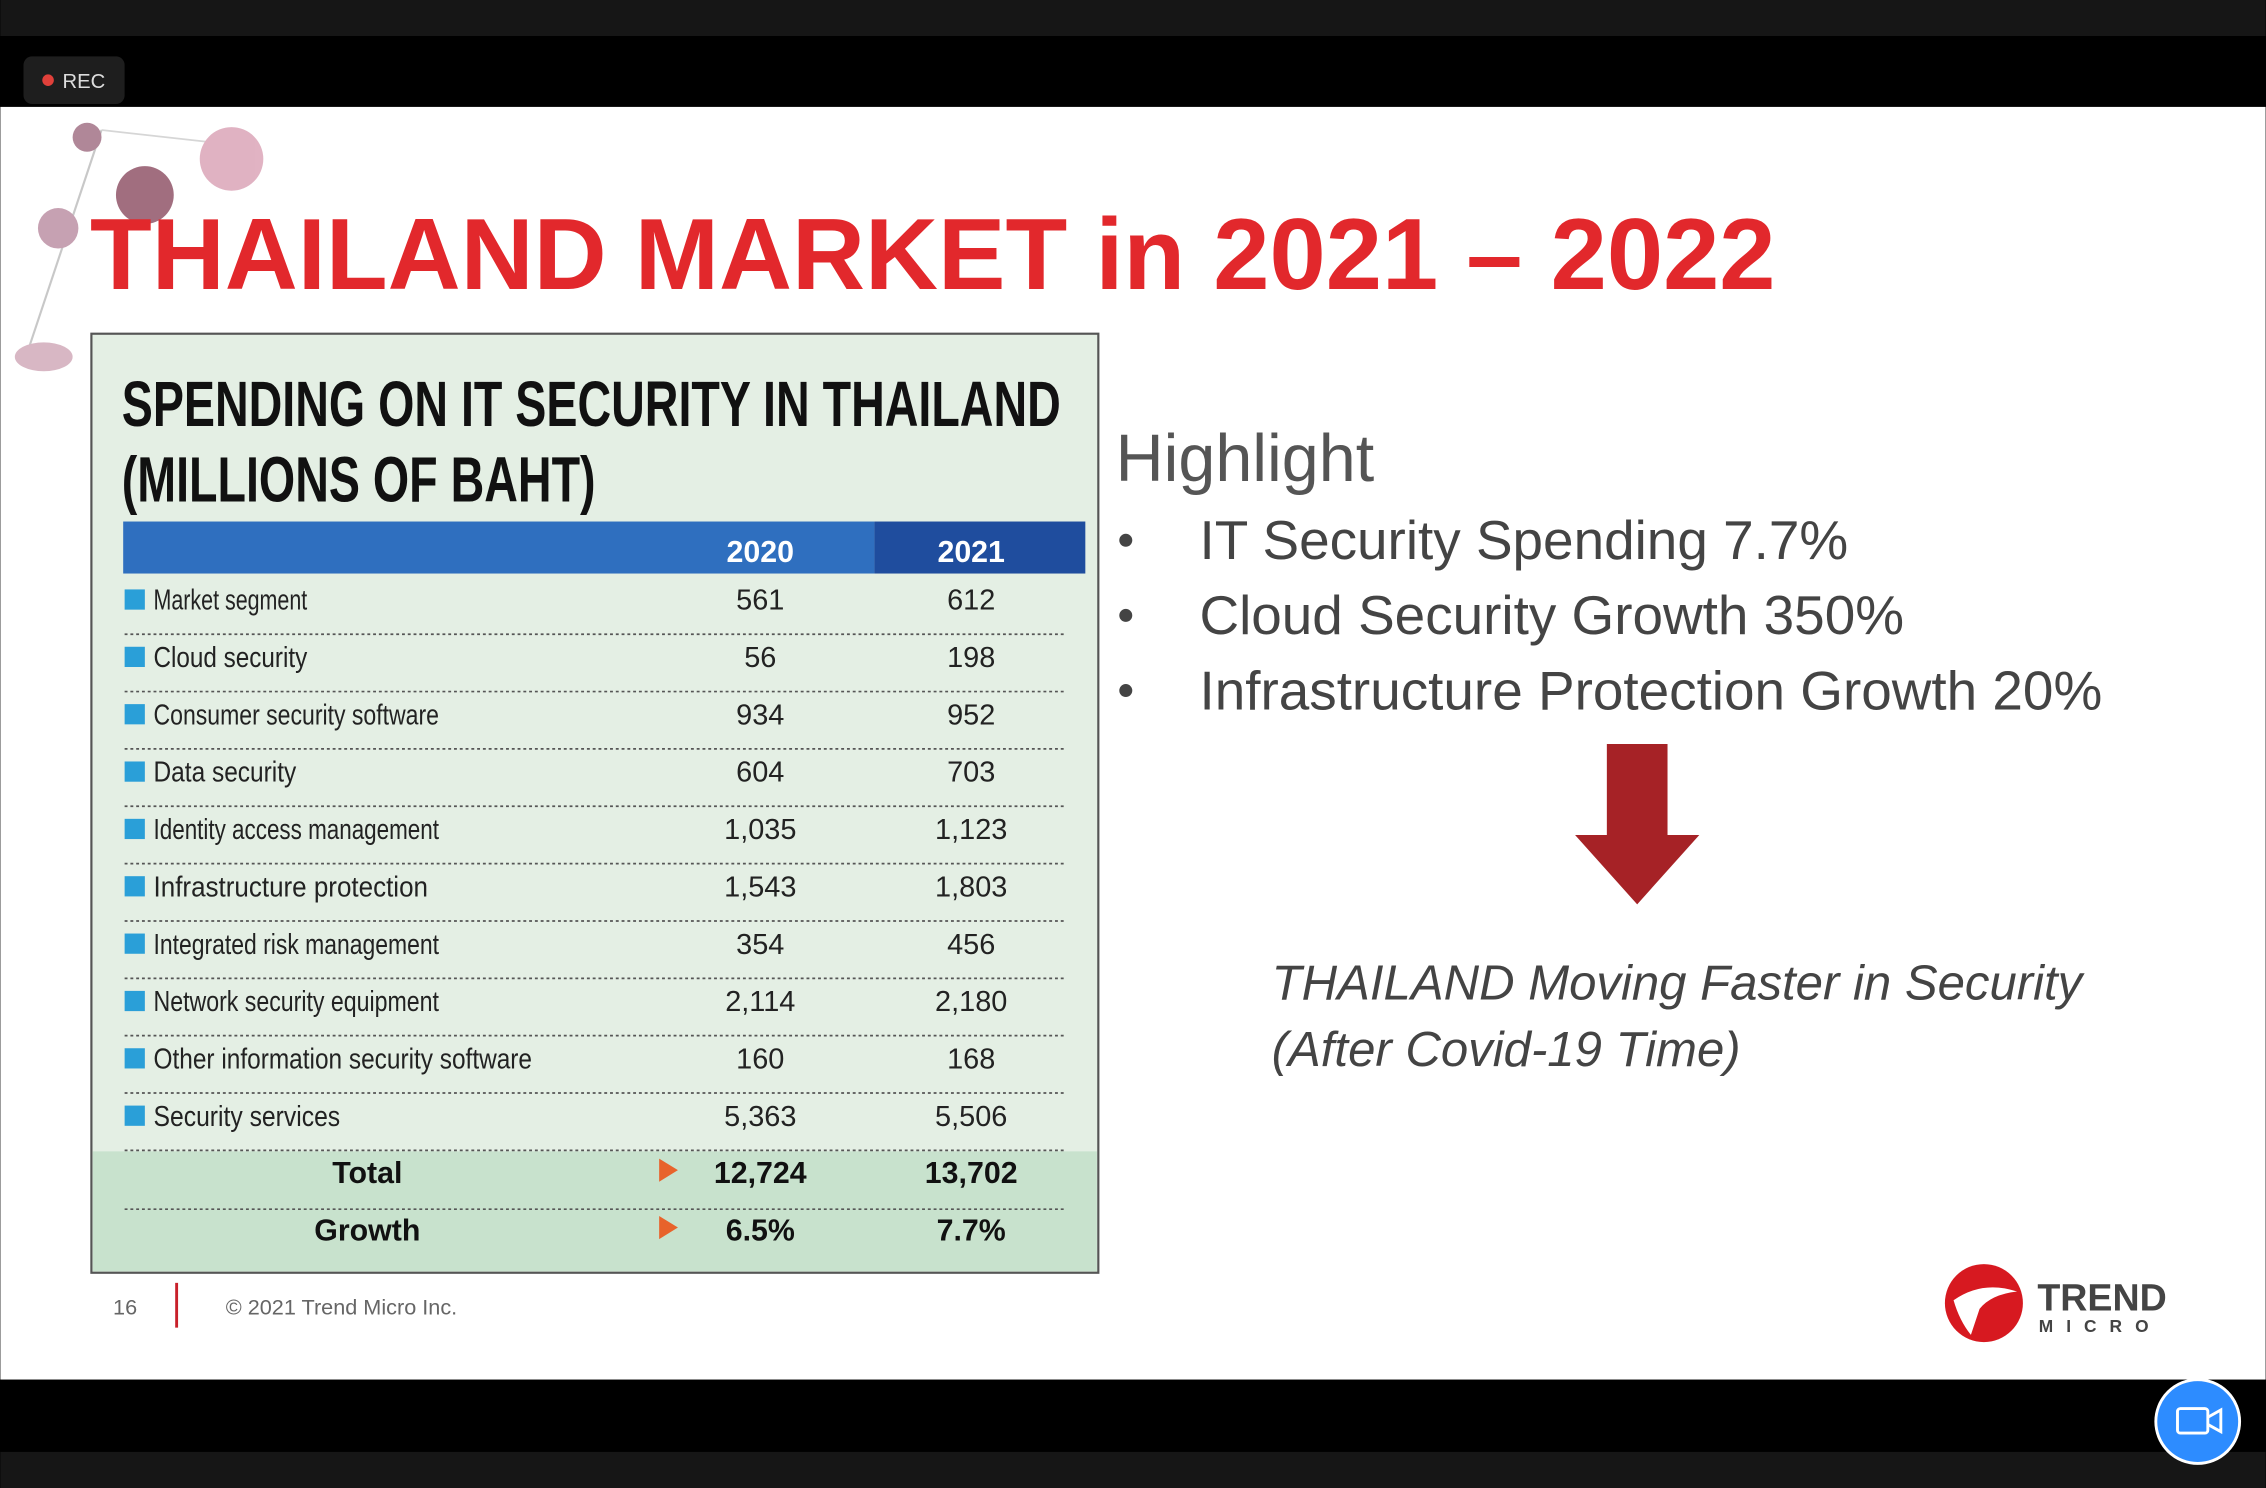 This screenshot has height=1488, width=2266. I want to click on table-title: SPENDING ON IT SECURITY IN THAILAND, so click(591, 404).